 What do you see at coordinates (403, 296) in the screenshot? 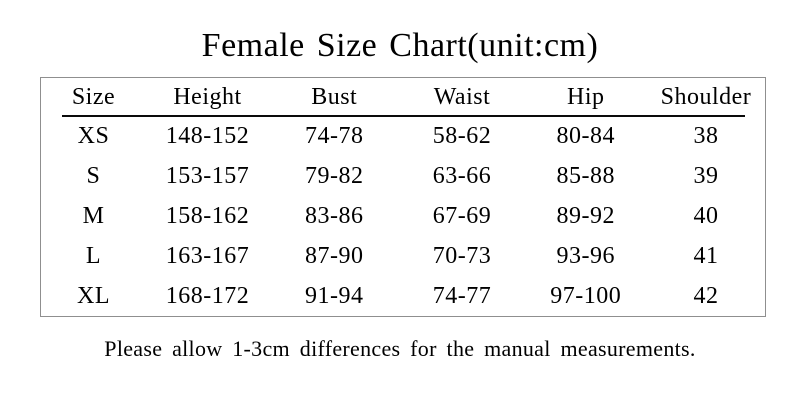
I see `table-row-xl: XL 168-172 91-94 74-77 97-100 42` at bounding box center [403, 296].